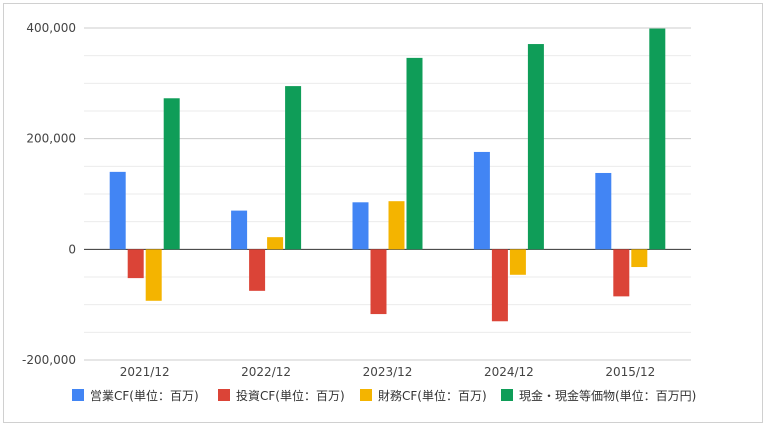  What do you see at coordinates (144, 395) in the screenshot?
I see `legend-label: 営業CF(単位：百万)` at bounding box center [144, 395].